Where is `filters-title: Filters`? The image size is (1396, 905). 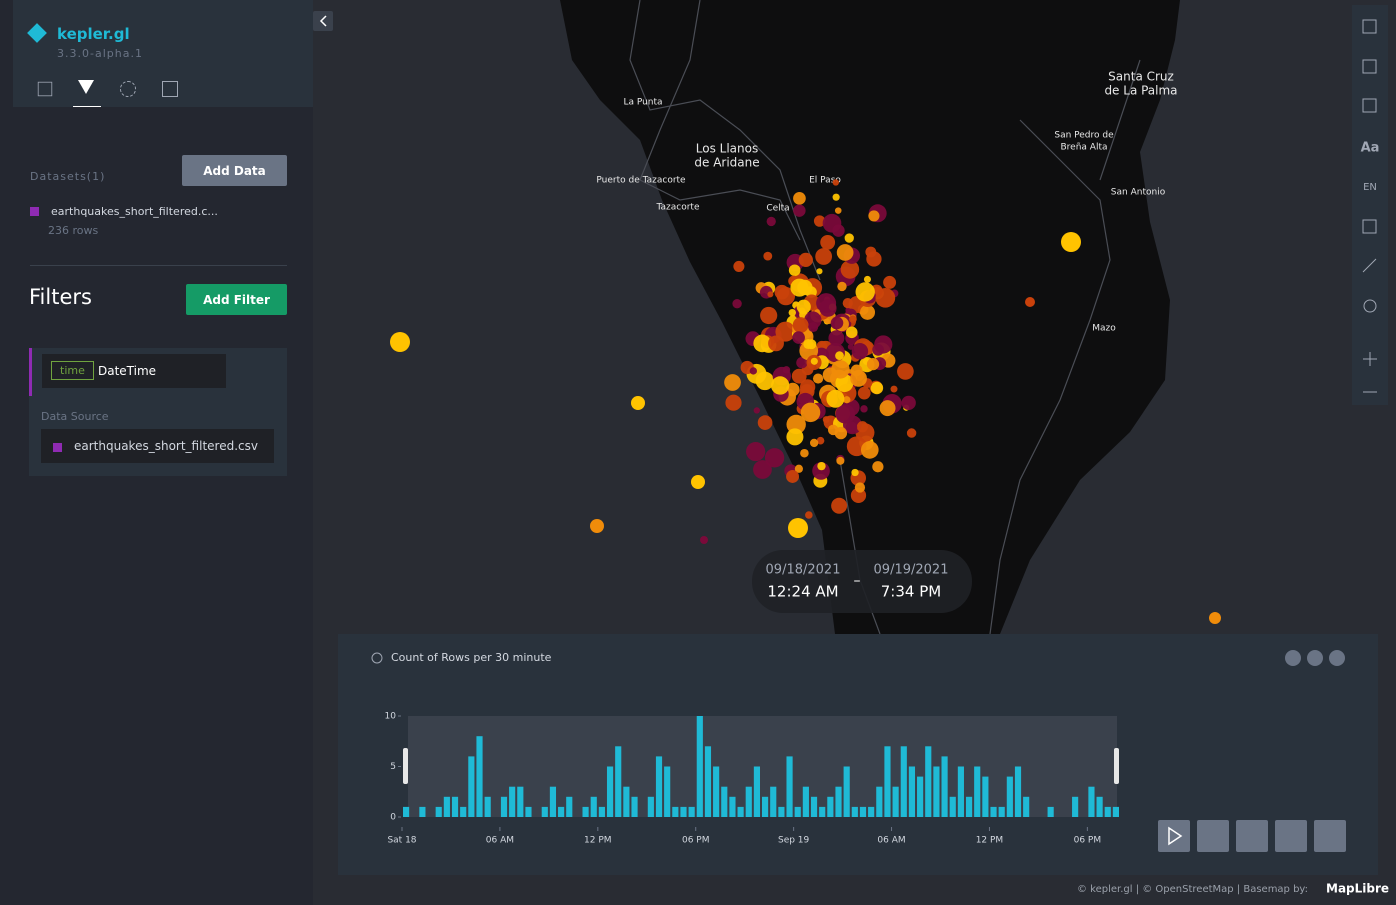
filters-title: Filters is located at coordinates (60, 297).